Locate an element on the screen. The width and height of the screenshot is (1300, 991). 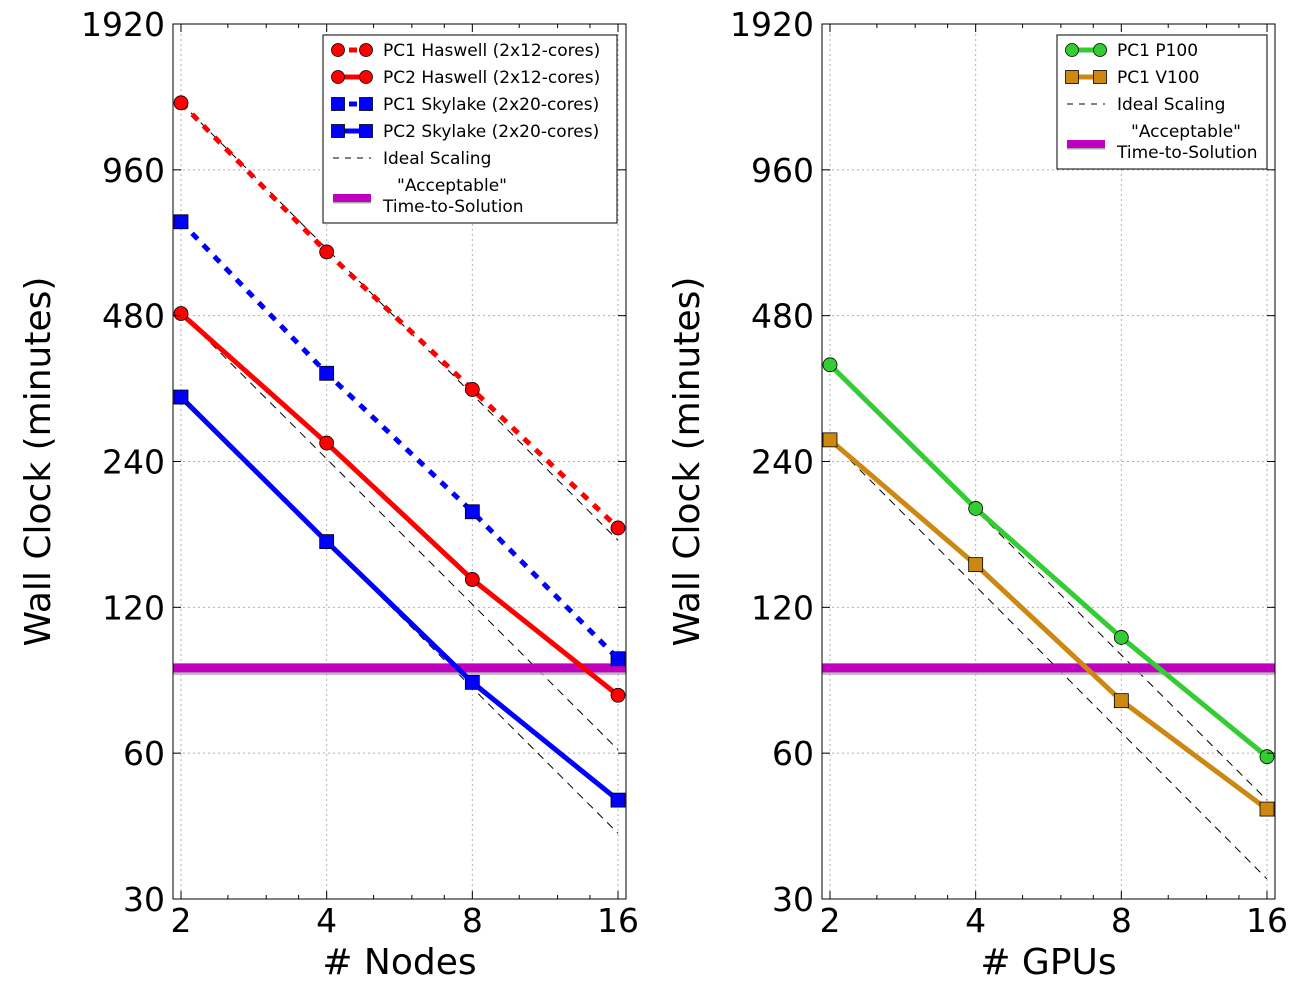
legend-label: PC1 V100 is located at coordinates (1158, 78).